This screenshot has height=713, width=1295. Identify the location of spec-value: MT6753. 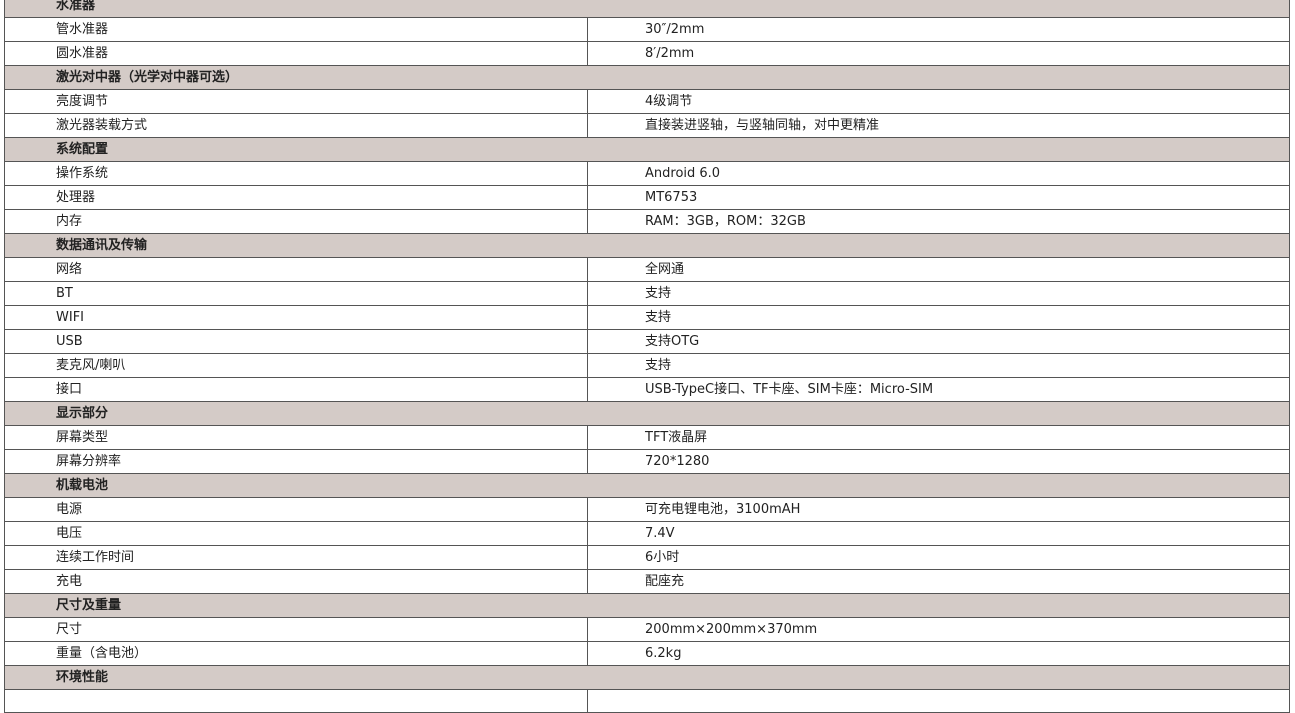
(938, 197).